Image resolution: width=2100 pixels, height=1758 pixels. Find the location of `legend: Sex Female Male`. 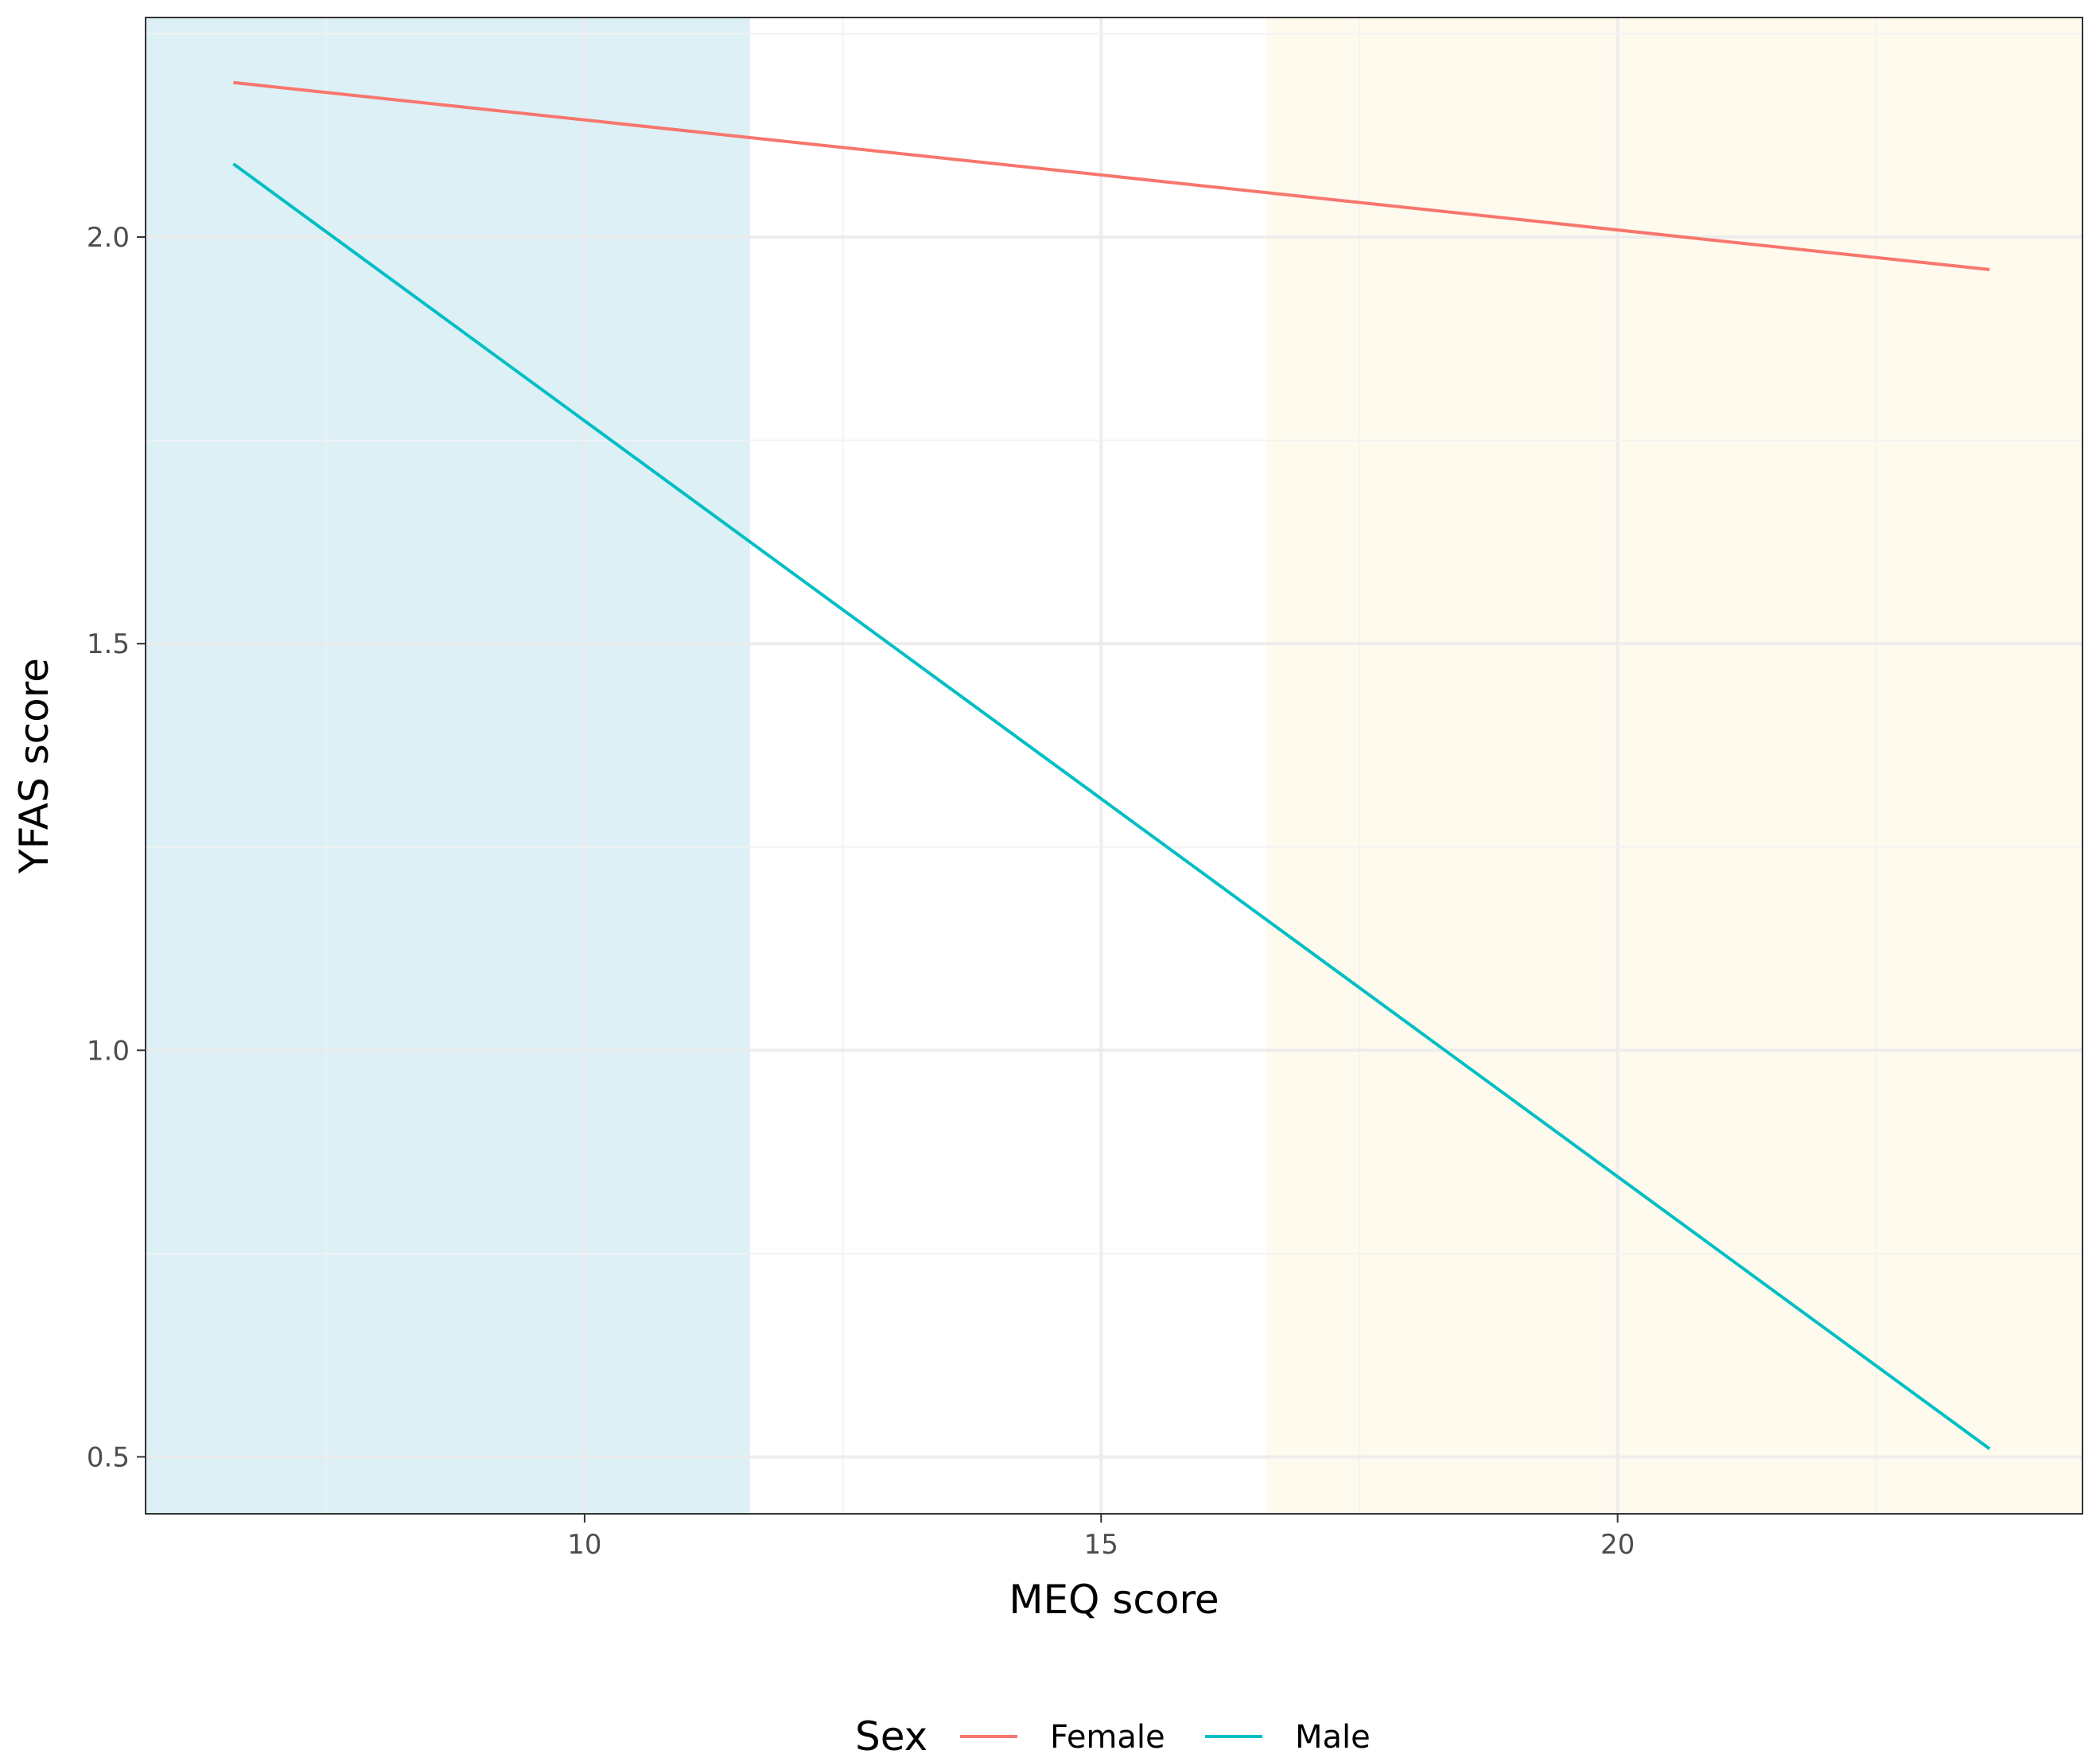

legend: Sex Female Male is located at coordinates (1113, 1735).